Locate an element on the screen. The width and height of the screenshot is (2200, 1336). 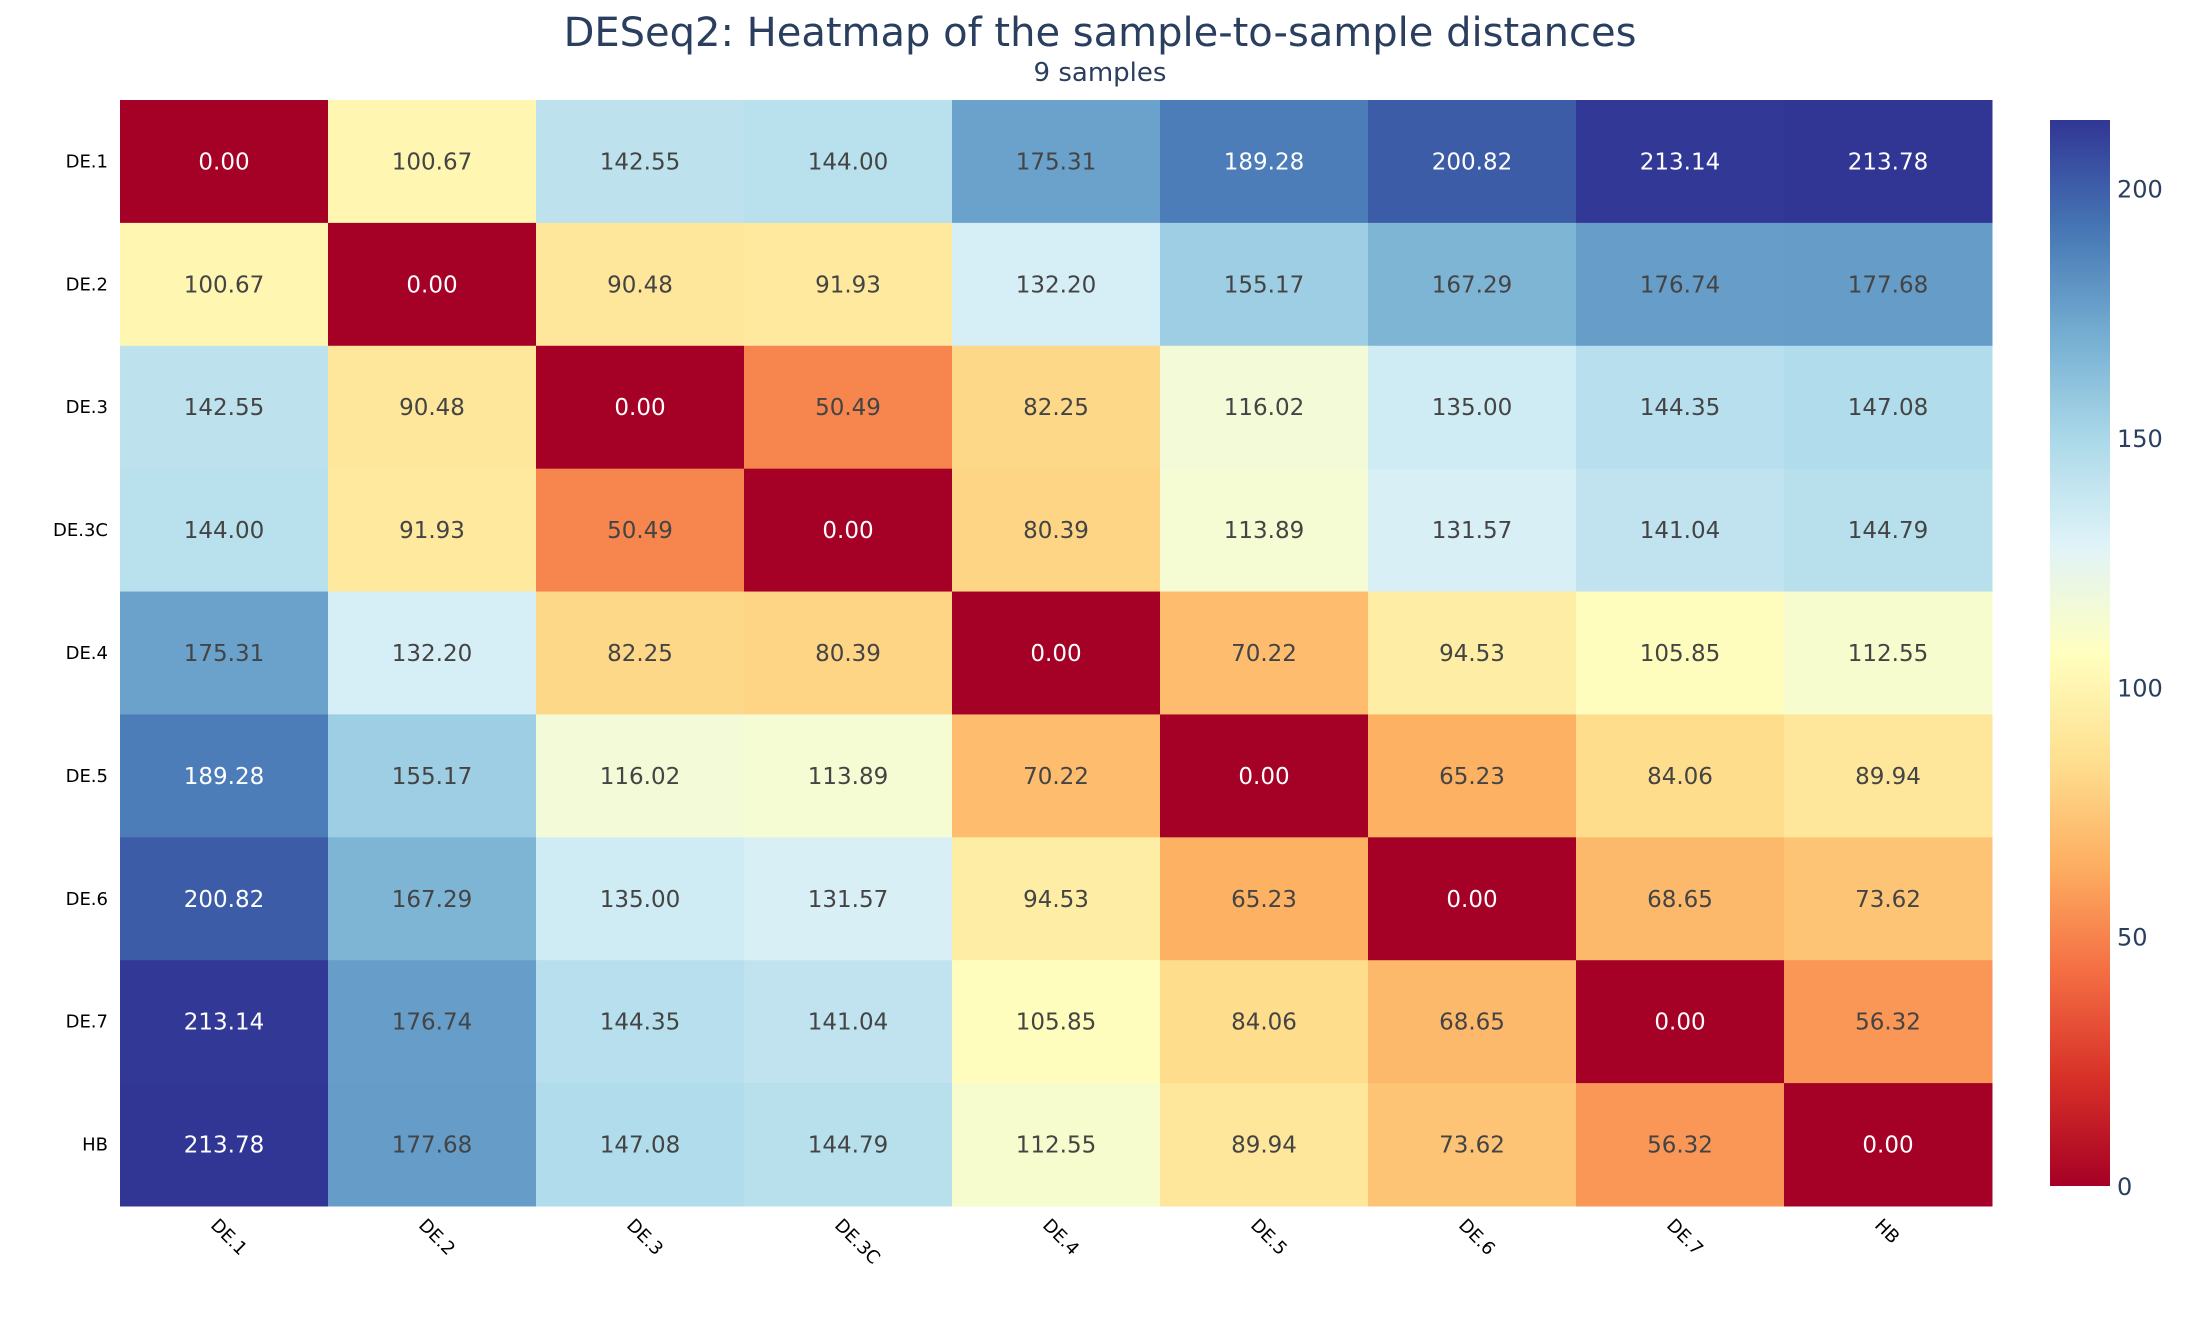
x-tick-label: DE.3 is located at coordinates (644, 1237).